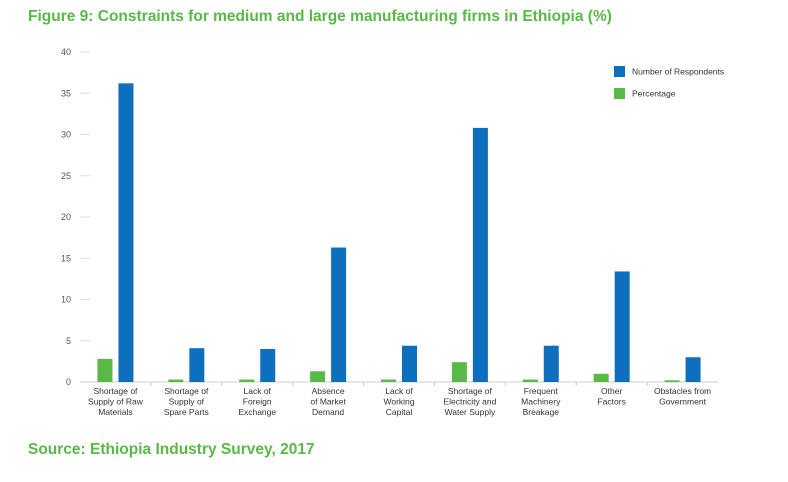 The height and width of the screenshot is (482, 788). I want to click on legend-swatch-percentage, so click(619, 93).